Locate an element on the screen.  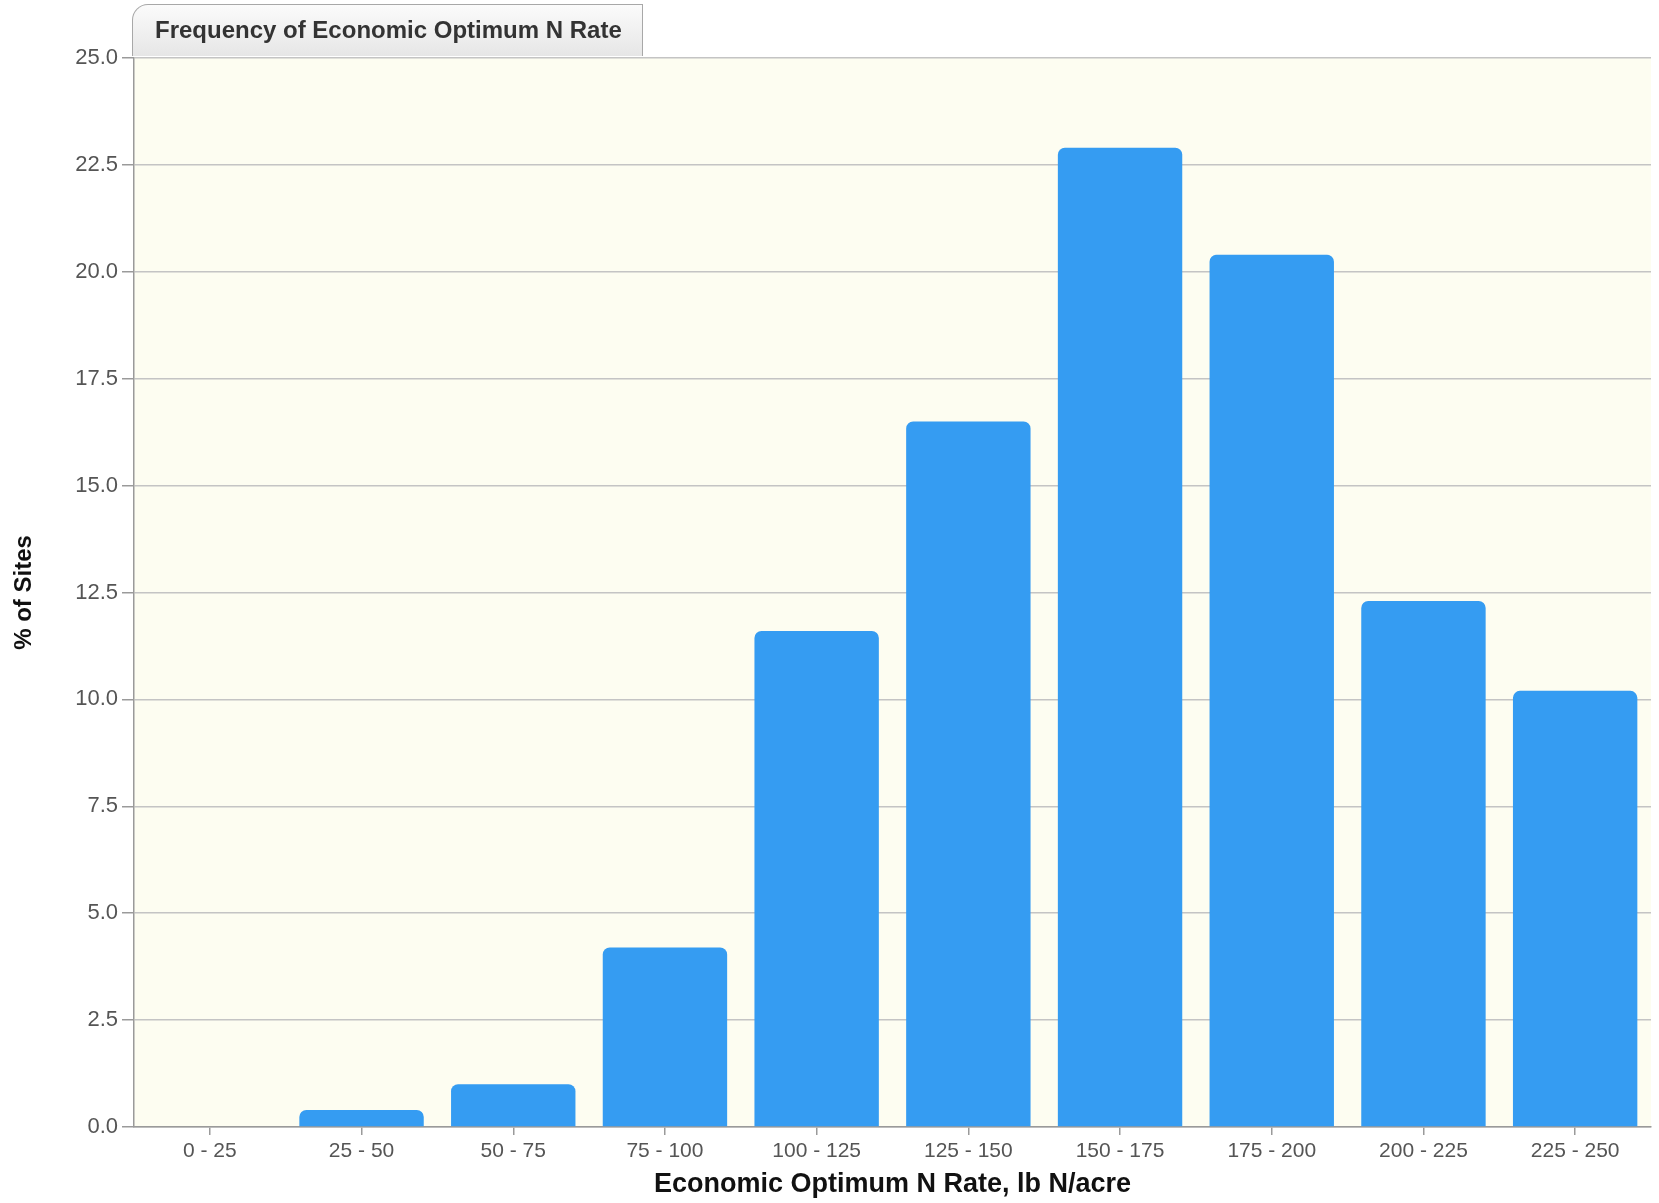
title-tab: Frequency of Economic Optimum N Rate is located at coordinates (387, 30).